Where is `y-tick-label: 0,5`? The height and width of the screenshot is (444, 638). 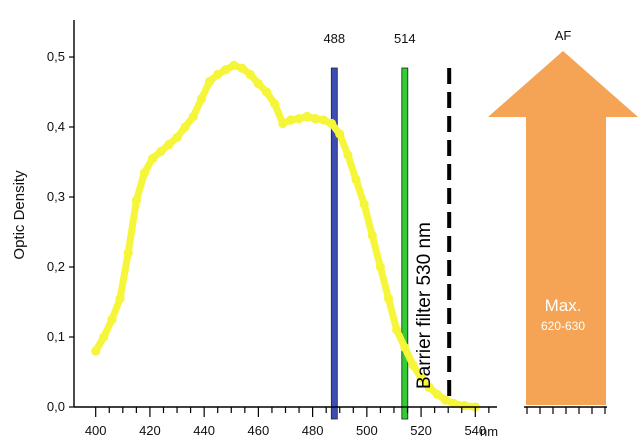
y-tick-label: 0,5 is located at coordinates (56, 56).